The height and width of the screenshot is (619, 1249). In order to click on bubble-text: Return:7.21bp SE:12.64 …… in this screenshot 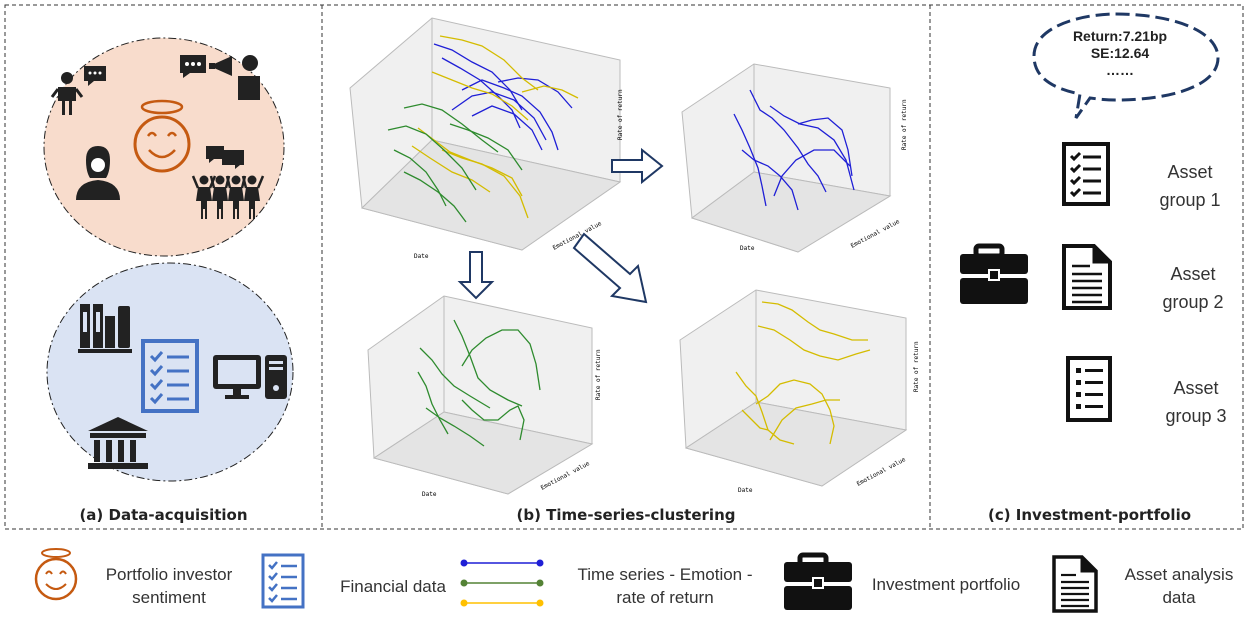, I will do `click(1120, 53)`.